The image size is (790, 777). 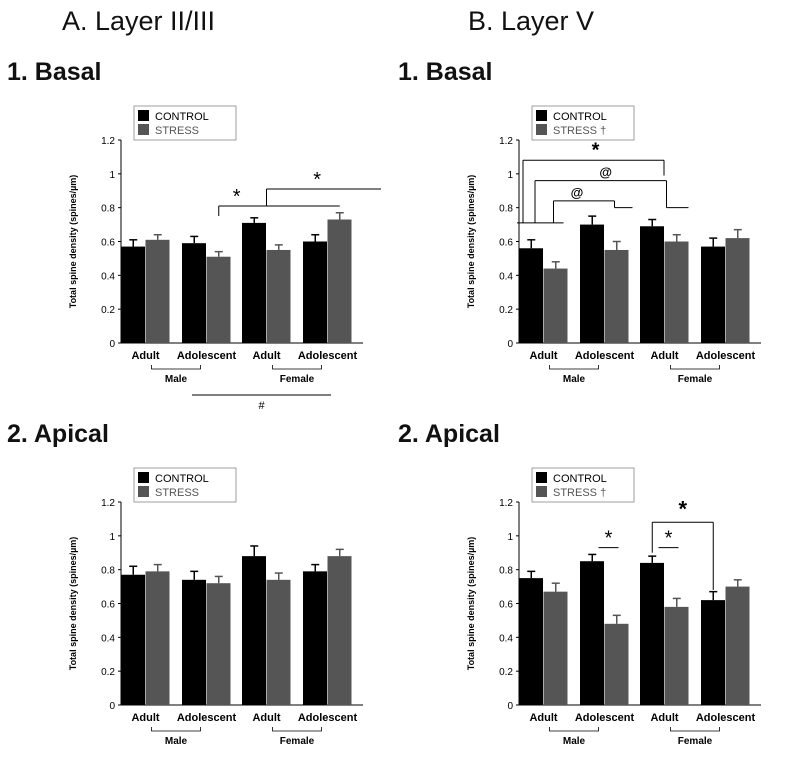 What do you see at coordinates (577, 192) in the screenshot?
I see `sig-at-2: @` at bounding box center [577, 192].